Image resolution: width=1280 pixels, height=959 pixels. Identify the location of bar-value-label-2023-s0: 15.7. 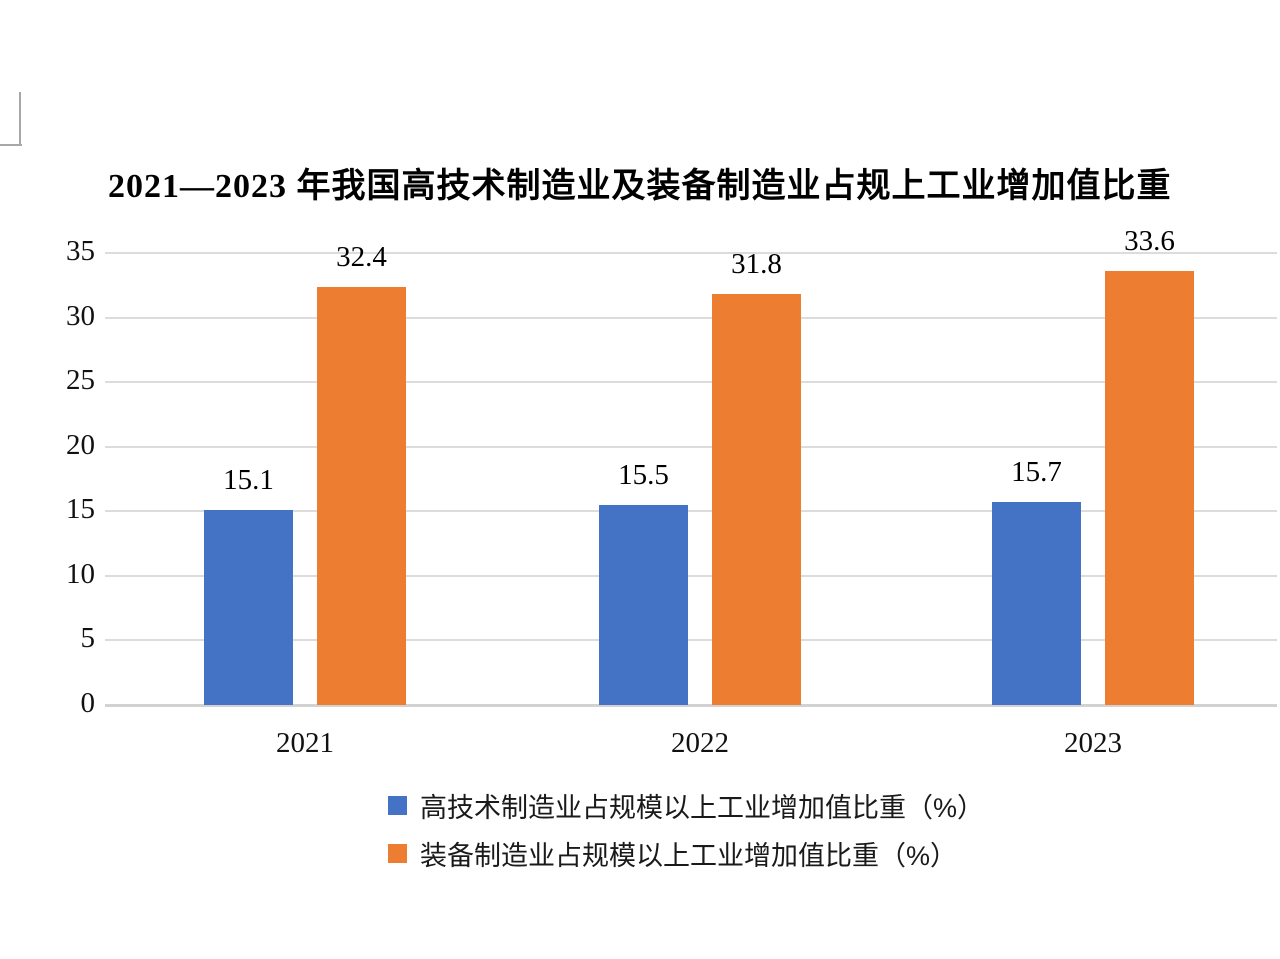
(1036, 472).